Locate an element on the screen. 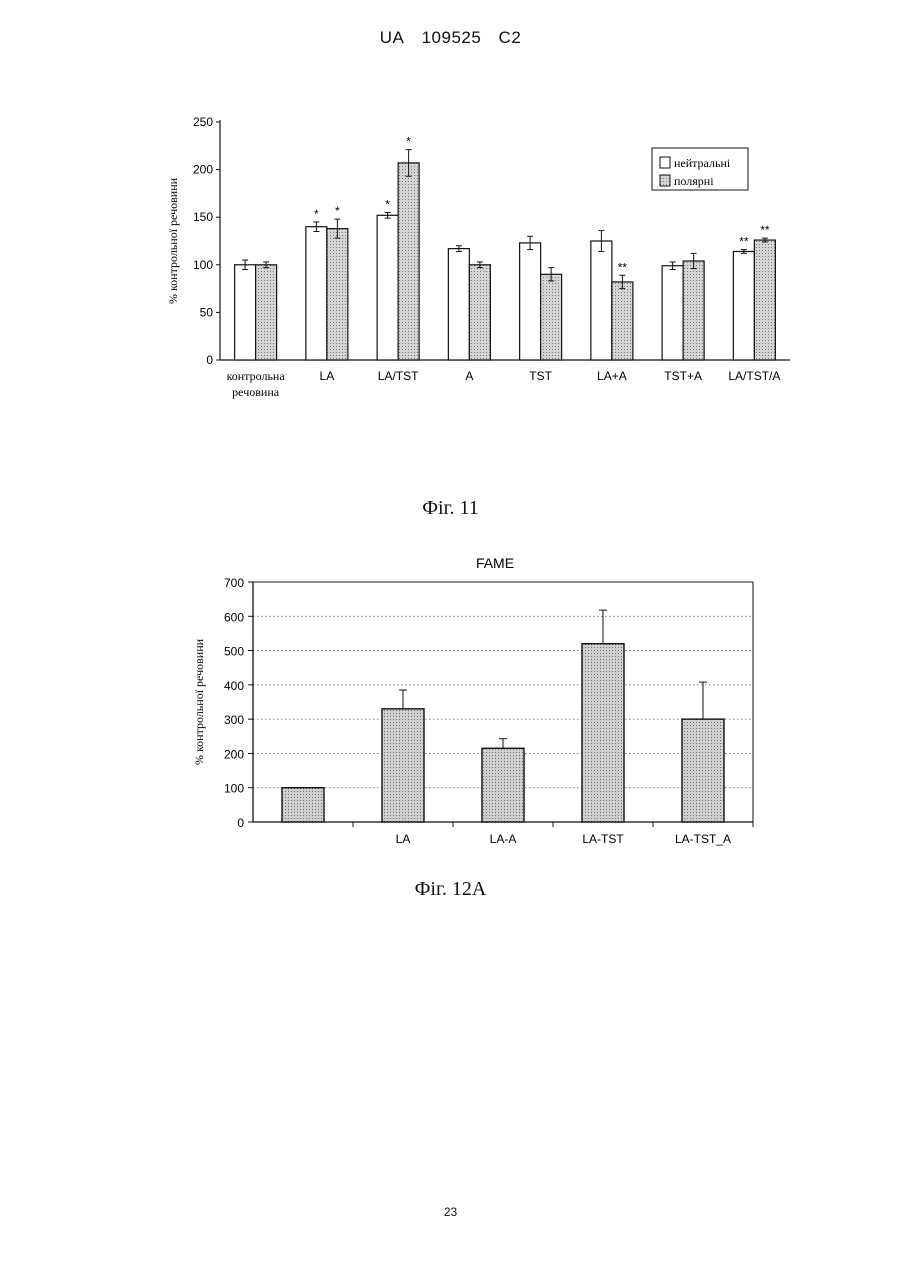  x-category-label: LA+A is located at coordinates (612, 376).